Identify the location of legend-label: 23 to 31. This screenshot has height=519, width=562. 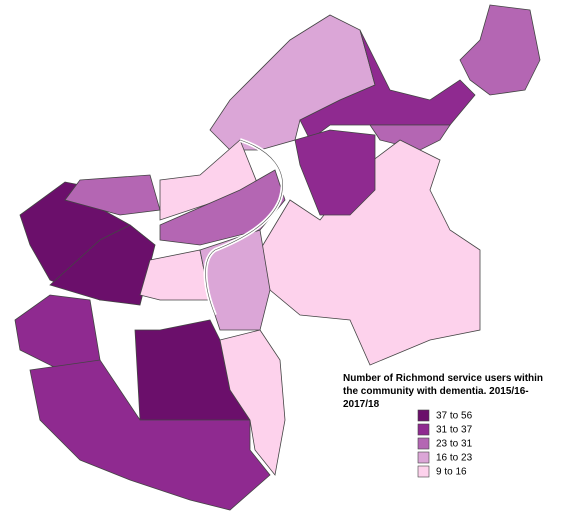
(454, 444).